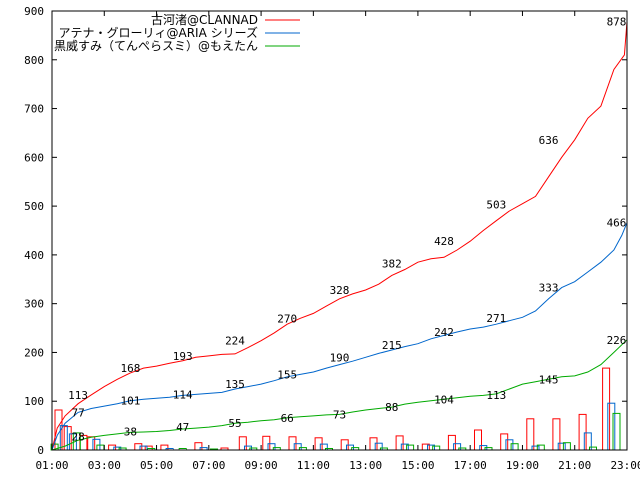 This screenshot has width=640, height=480. I want to click on x-tick-label: 23:00, so click(625, 465).